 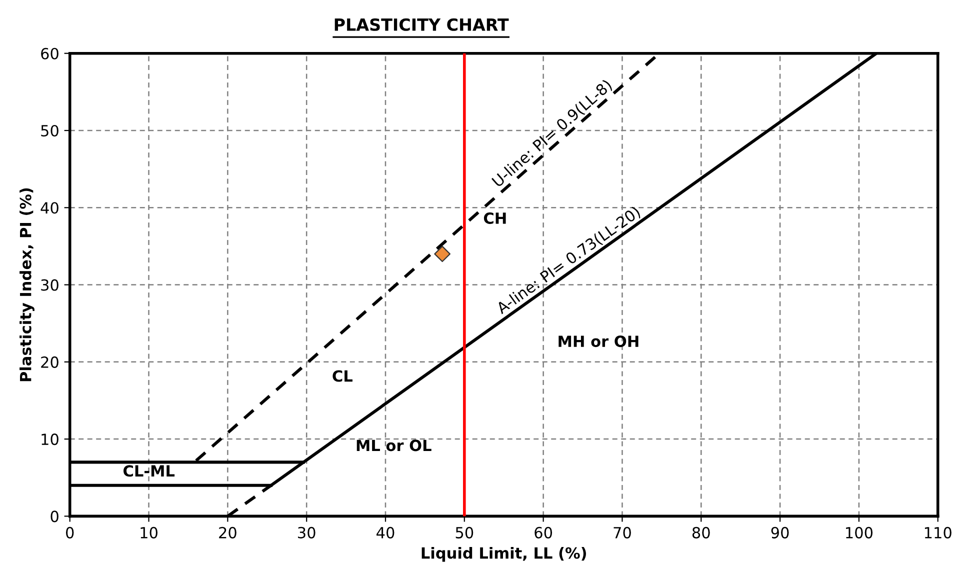 I want to click on x-tick-label: 50, so click(x=465, y=532).